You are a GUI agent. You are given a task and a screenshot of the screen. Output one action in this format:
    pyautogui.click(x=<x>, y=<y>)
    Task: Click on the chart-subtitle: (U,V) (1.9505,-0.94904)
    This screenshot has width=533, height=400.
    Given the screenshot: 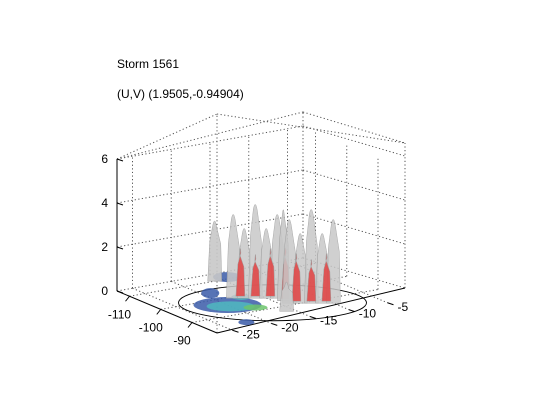 What is the action you would take?
    pyautogui.click(x=180, y=94)
    